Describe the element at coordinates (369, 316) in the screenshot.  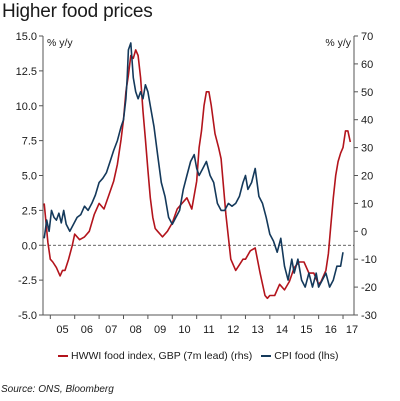
I see `right-tick-label: -30` at that location.